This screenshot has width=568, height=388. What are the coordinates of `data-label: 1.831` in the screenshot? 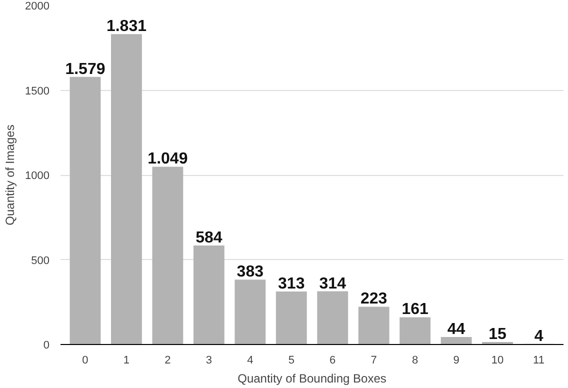 It's located at (126, 27).